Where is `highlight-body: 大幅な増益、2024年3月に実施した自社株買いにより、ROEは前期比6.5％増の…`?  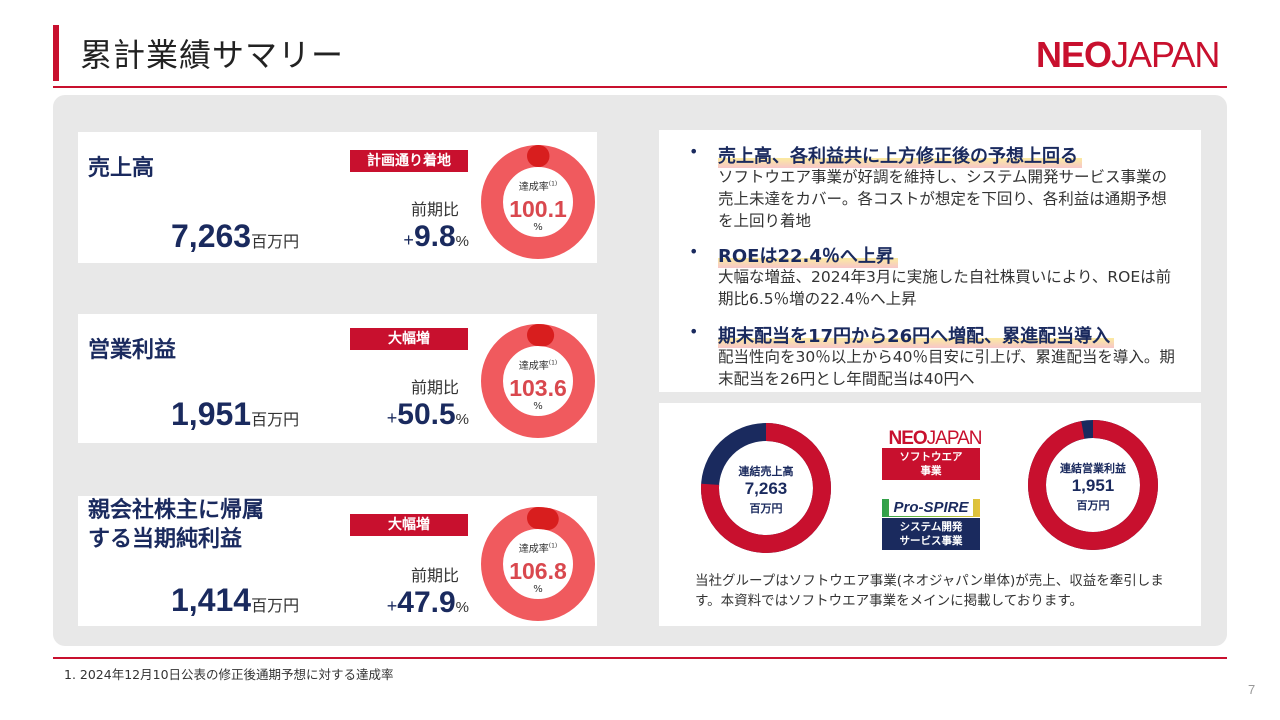
highlight-body: 大幅な増益、2024年3月に実施した自社株買いにより、ROEは前期比6.5％増の… is located at coordinates (945, 288).